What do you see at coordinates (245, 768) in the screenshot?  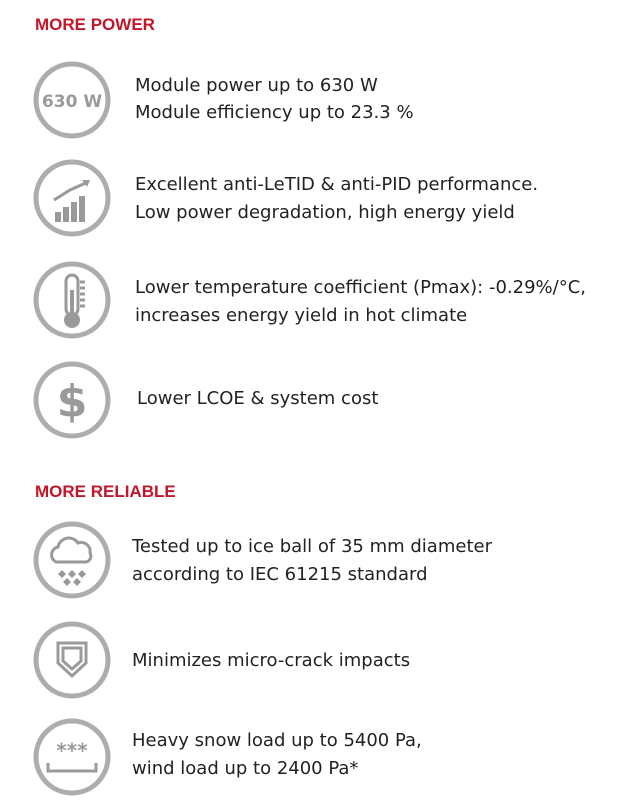 I see `feature-text: wind load up to 2400 Pa*` at bounding box center [245, 768].